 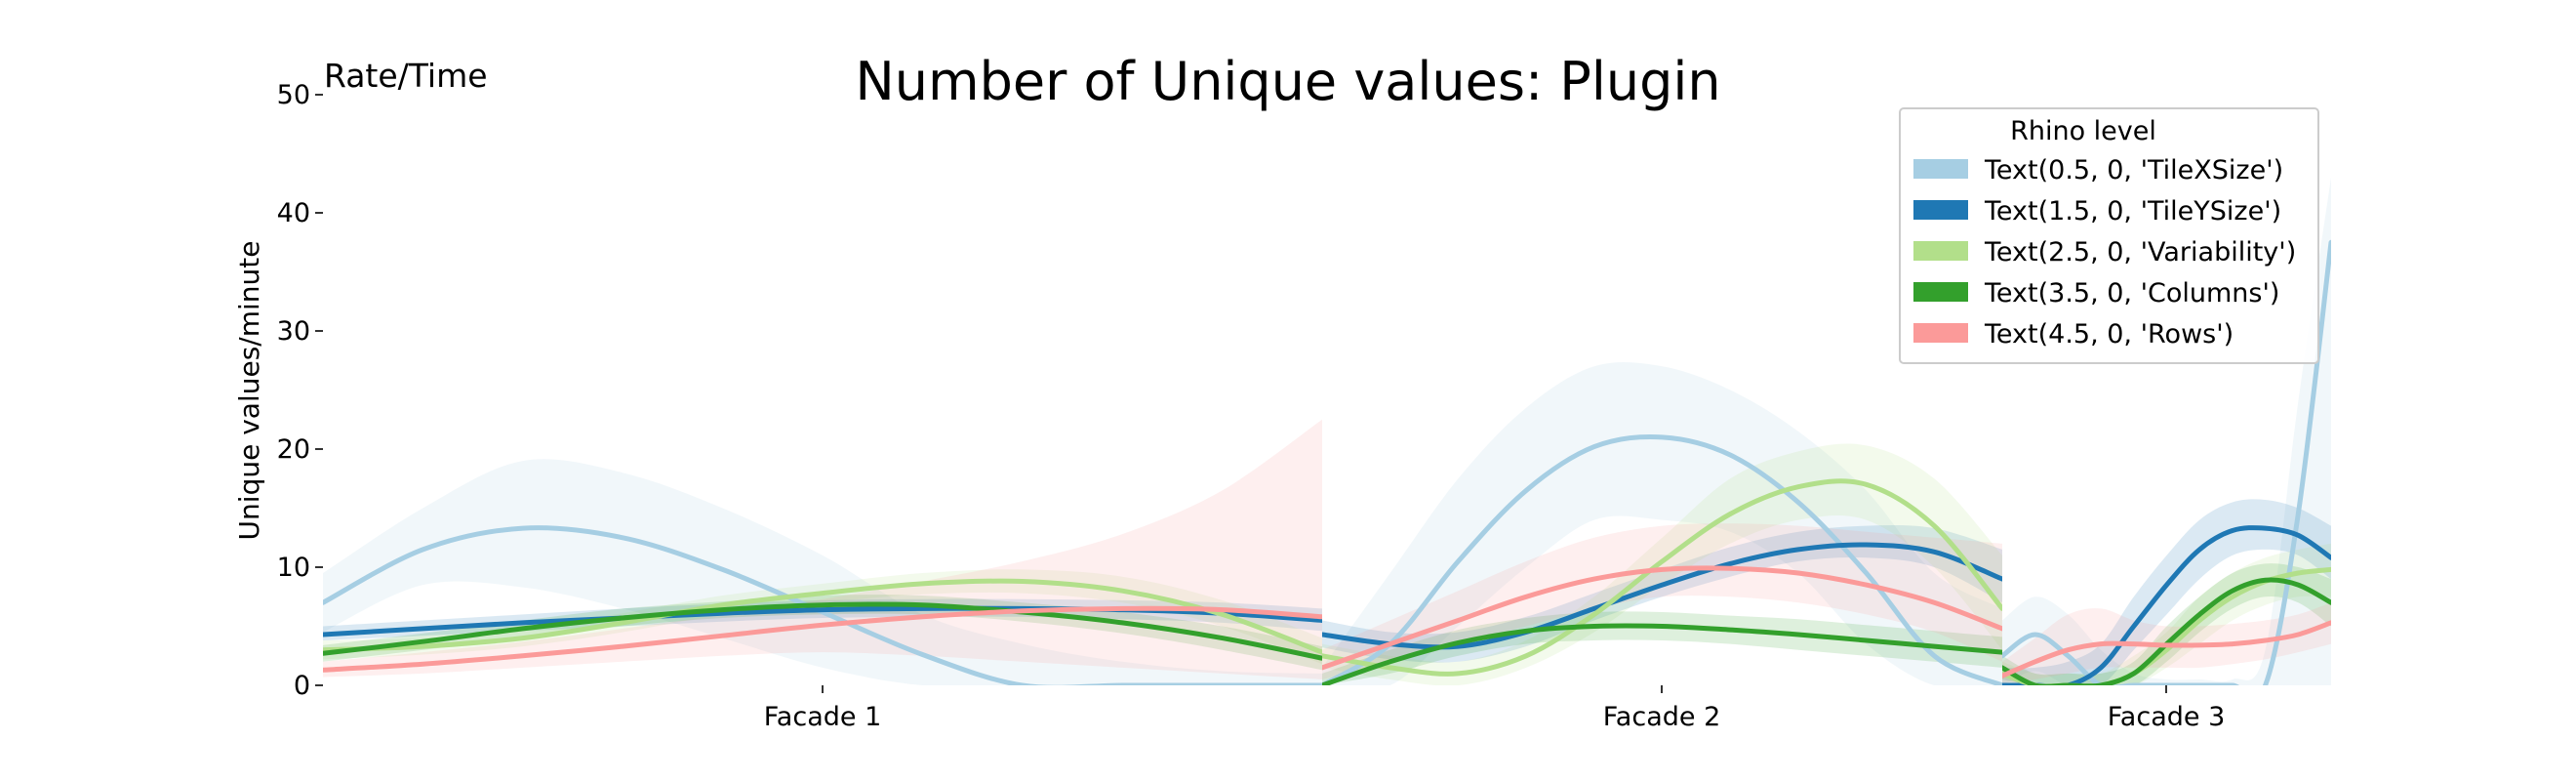 What do you see at coordinates (2083, 131) in the screenshot?
I see `legend-title: Rhino level` at bounding box center [2083, 131].